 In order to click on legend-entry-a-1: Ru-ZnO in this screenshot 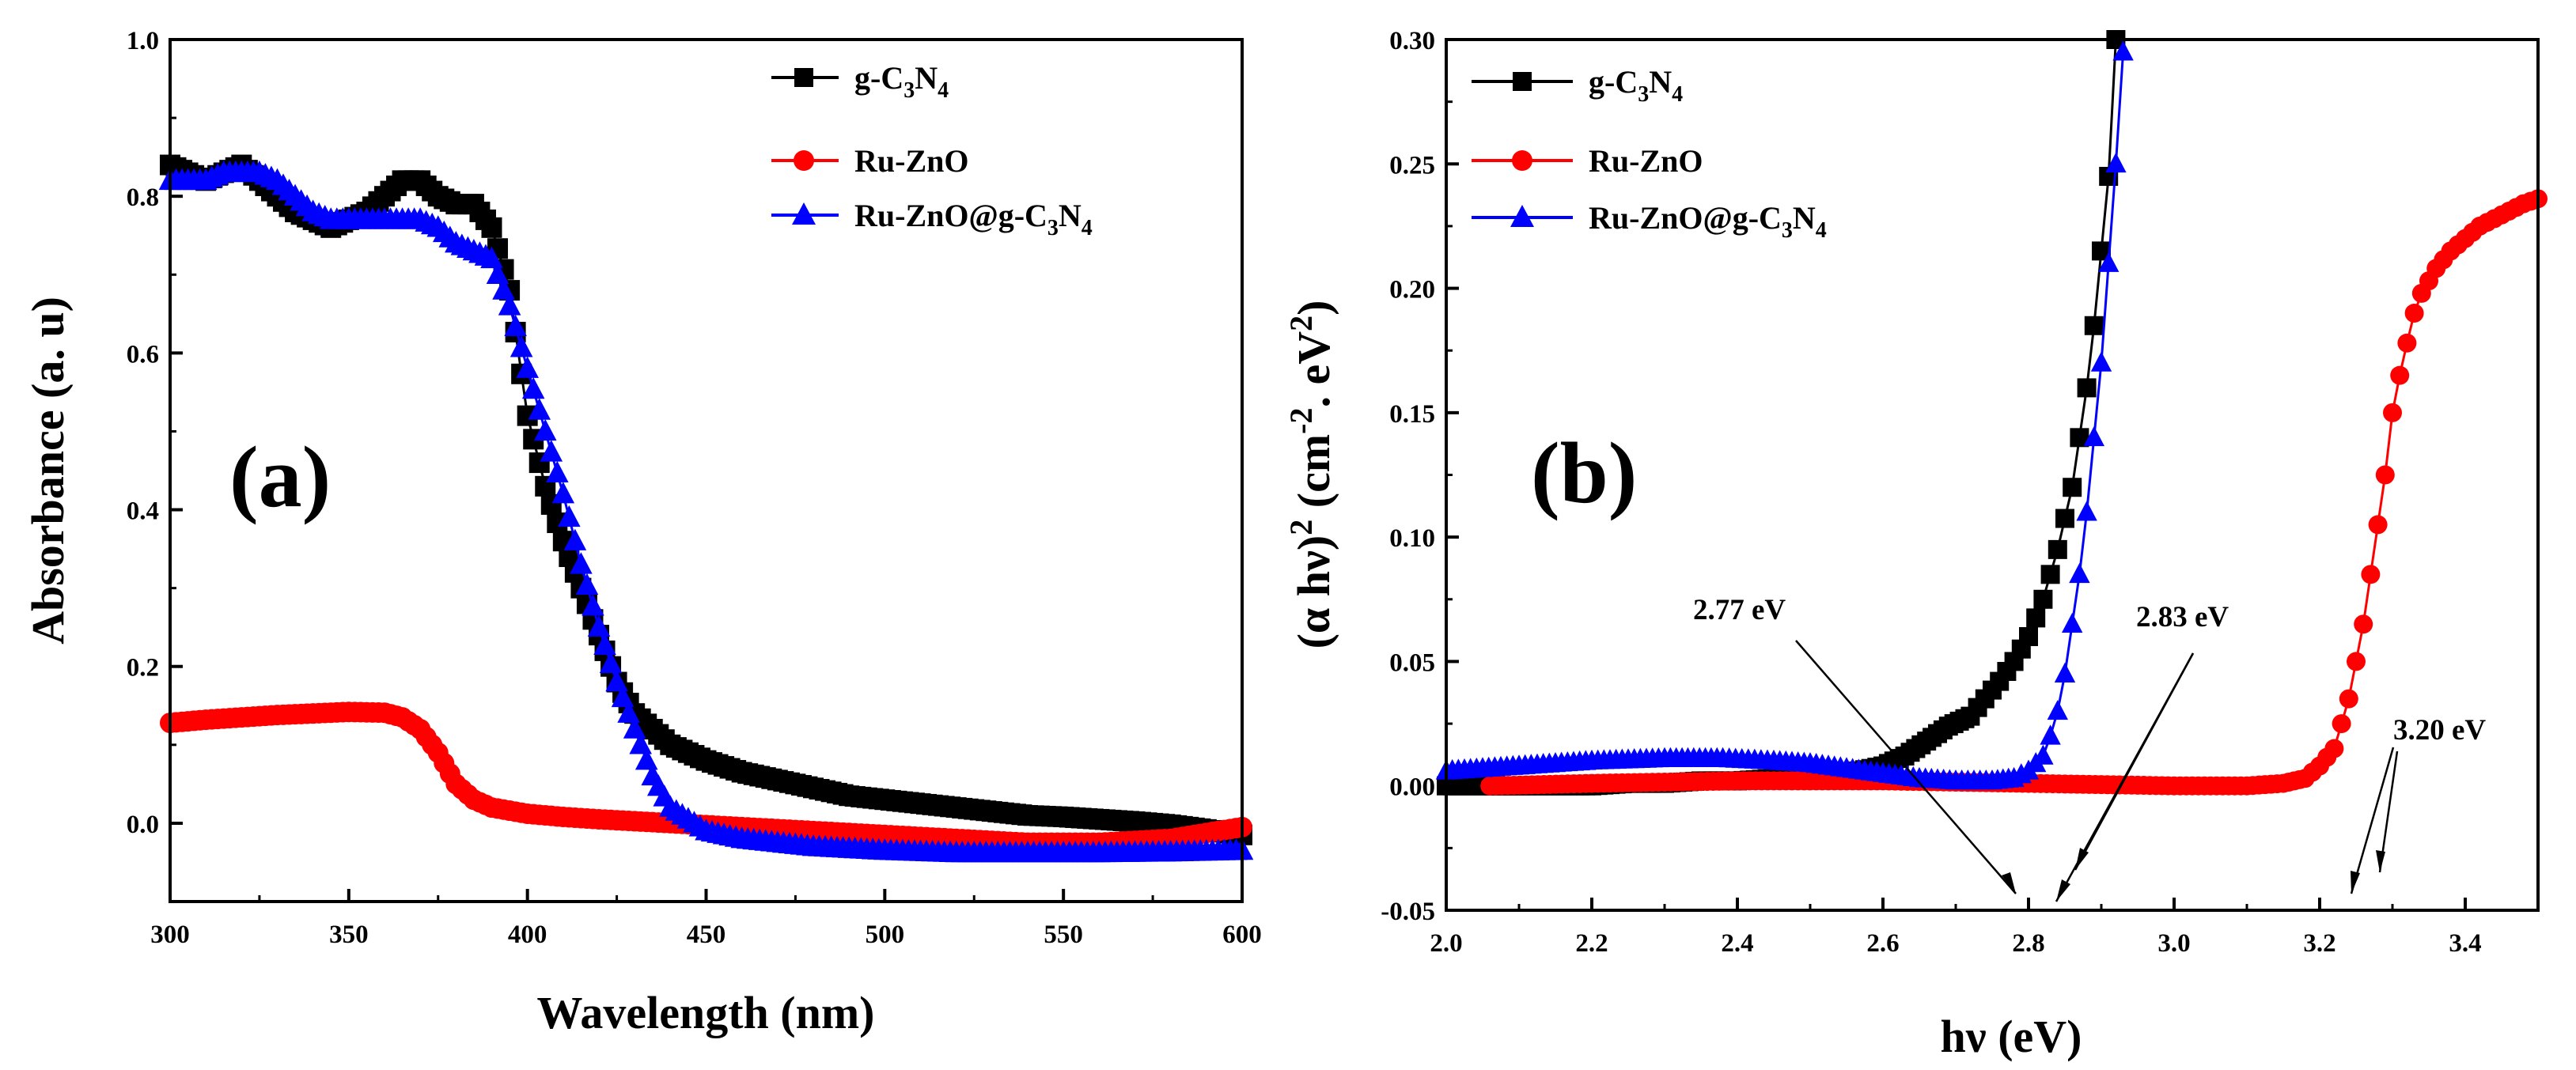, I will do `click(870, 161)`.